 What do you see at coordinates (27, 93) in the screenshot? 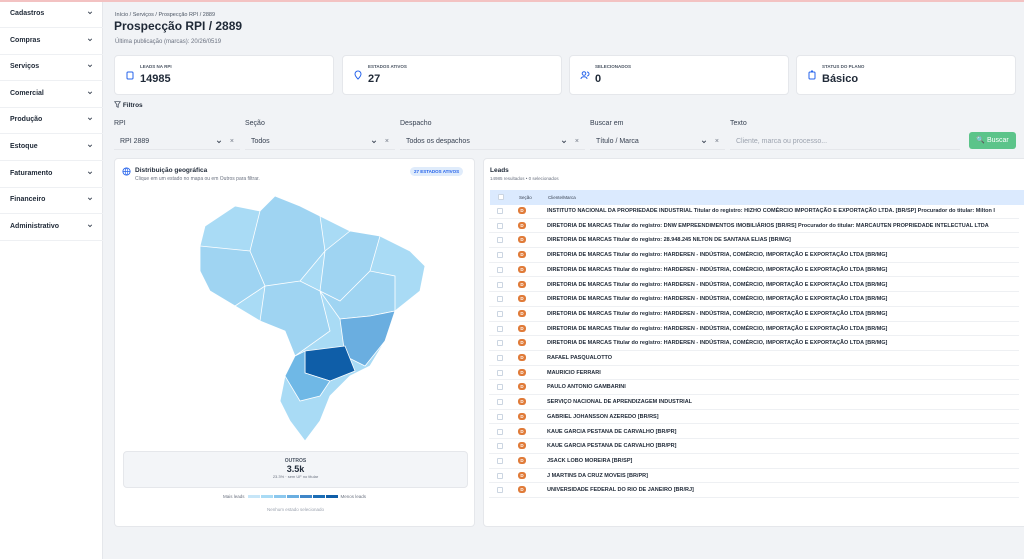
I see `sidebar-label: Comercial` at bounding box center [27, 93].